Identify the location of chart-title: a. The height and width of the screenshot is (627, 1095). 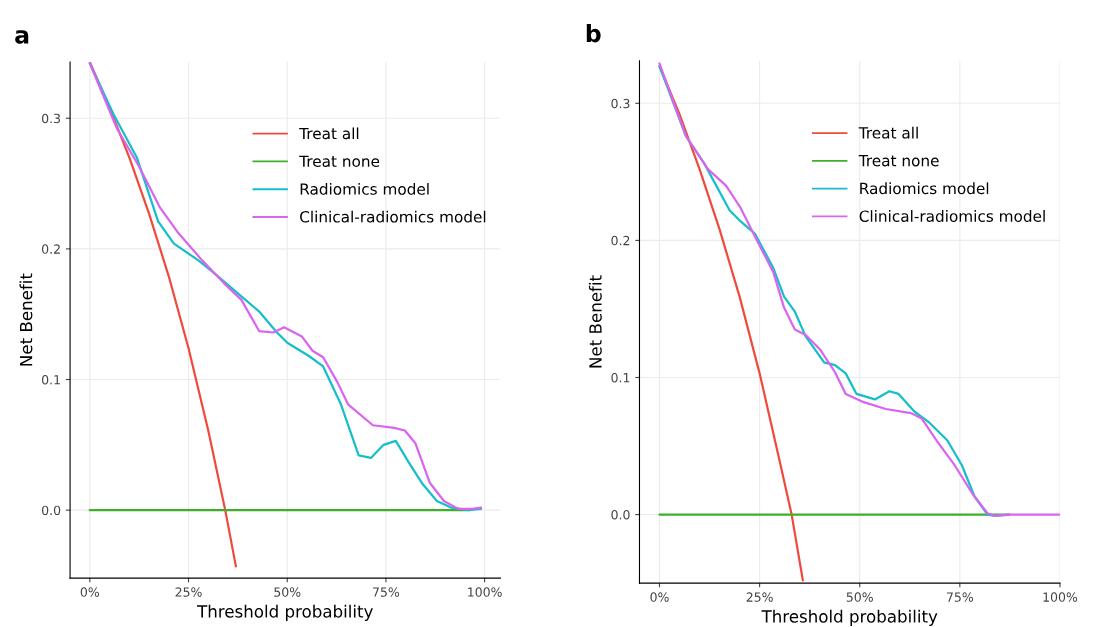
(22, 37).